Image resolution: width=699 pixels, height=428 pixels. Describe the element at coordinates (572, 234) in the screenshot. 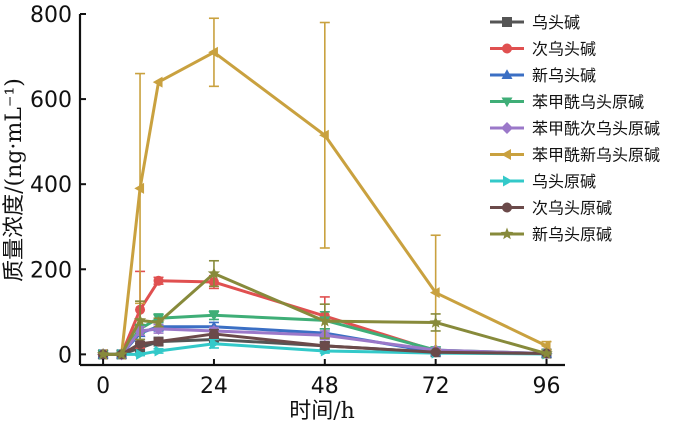

I see `legend-label: 新乌头原碱` at that location.